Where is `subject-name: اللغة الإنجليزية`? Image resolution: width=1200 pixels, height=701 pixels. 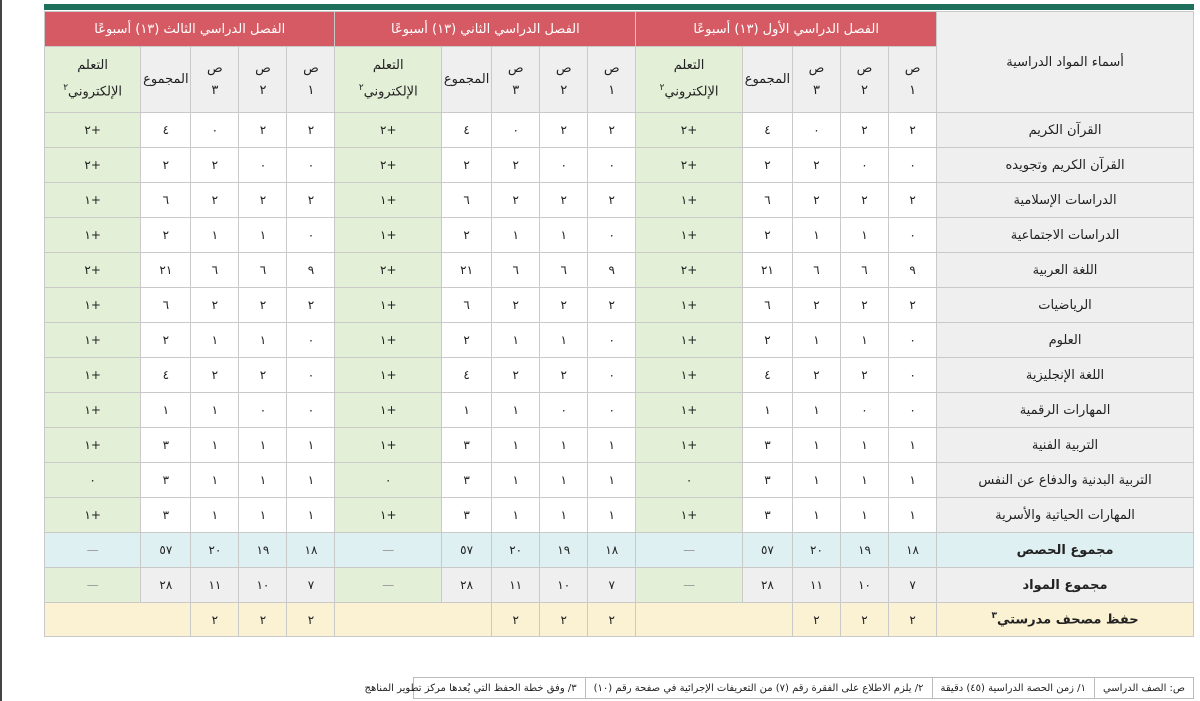
subject-name: اللغة الإنجليزية is located at coordinates (1065, 375).